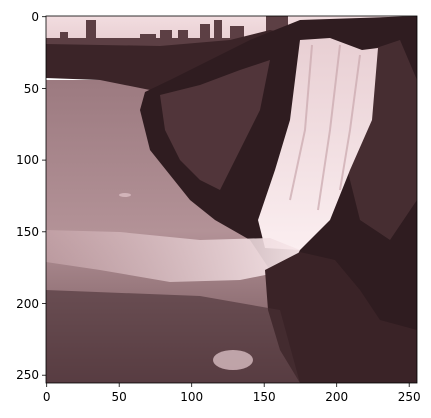  Describe the element at coordinates (35, 17) in the screenshot. I see `y-tick-label: 0` at that location.